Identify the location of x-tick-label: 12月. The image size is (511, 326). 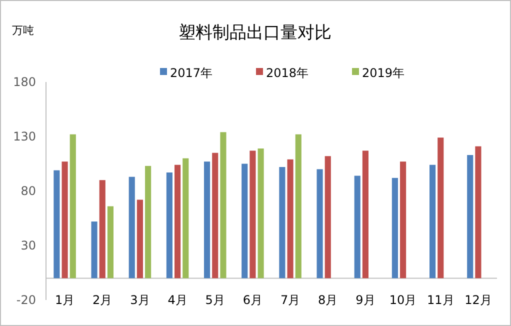
(478, 300).